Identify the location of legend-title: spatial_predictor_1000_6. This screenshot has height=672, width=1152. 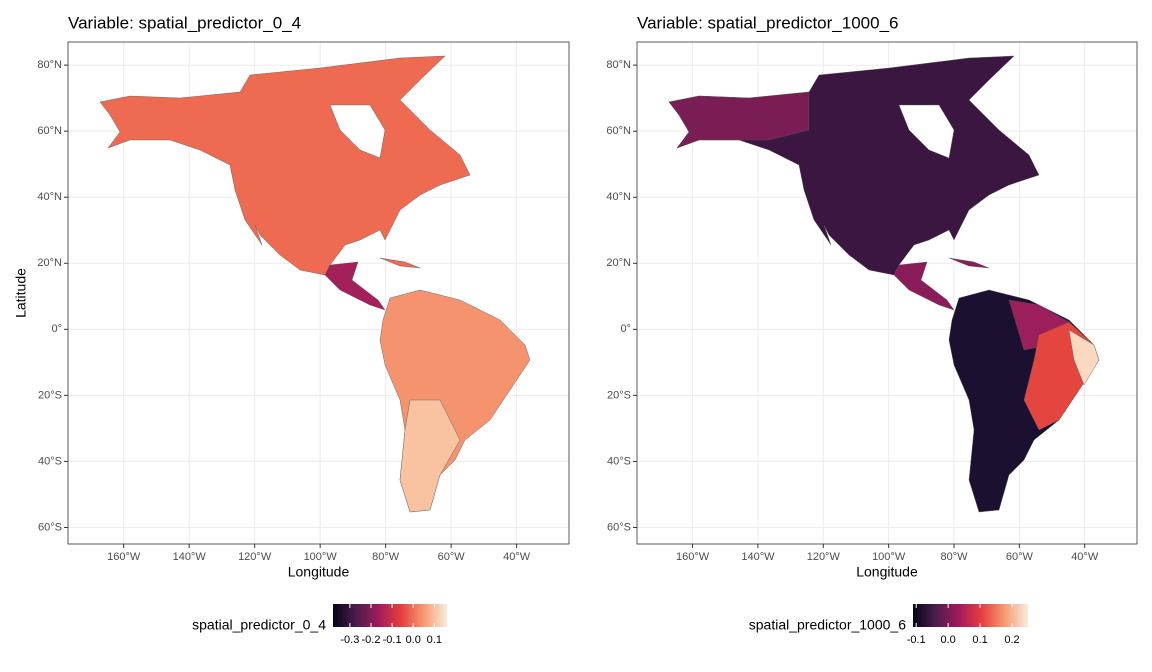
(827, 625).